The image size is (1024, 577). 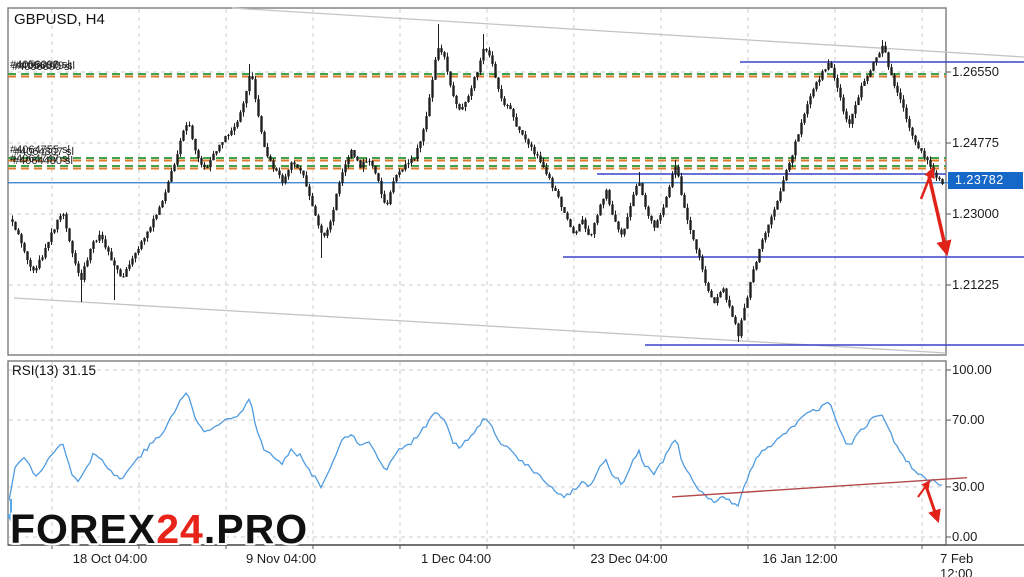 I want to click on current-price-badge: 1.23782, so click(x=985, y=180).